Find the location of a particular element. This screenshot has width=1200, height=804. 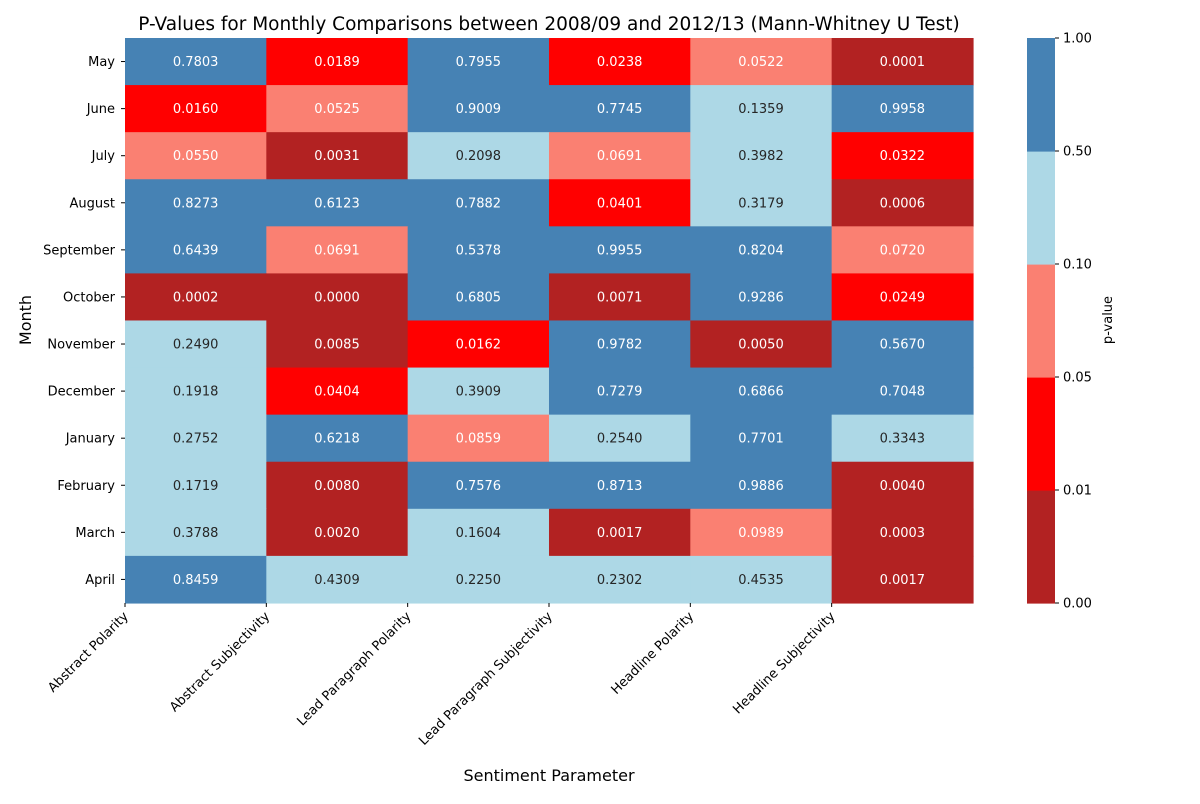

cell-value-label: 0.0525 is located at coordinates (337, 109).